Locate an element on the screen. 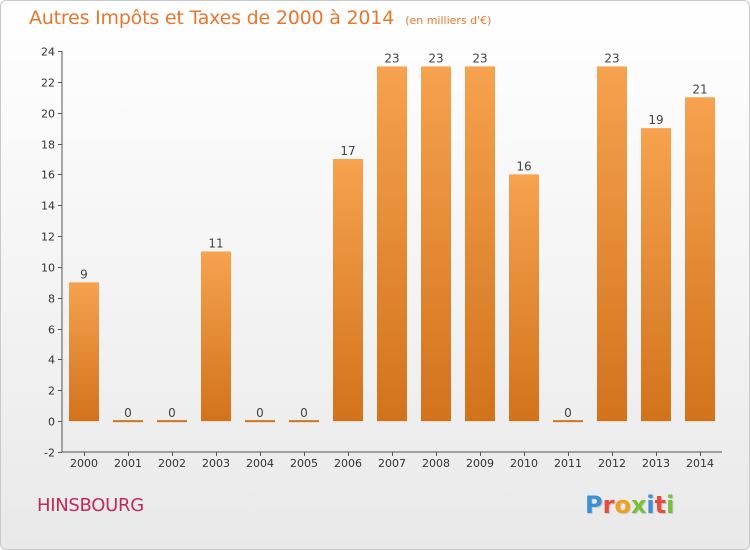 The width and height of the screenshot is (750, 550). proxiti-logo: Proxiti is located at coordinates (629, 505).